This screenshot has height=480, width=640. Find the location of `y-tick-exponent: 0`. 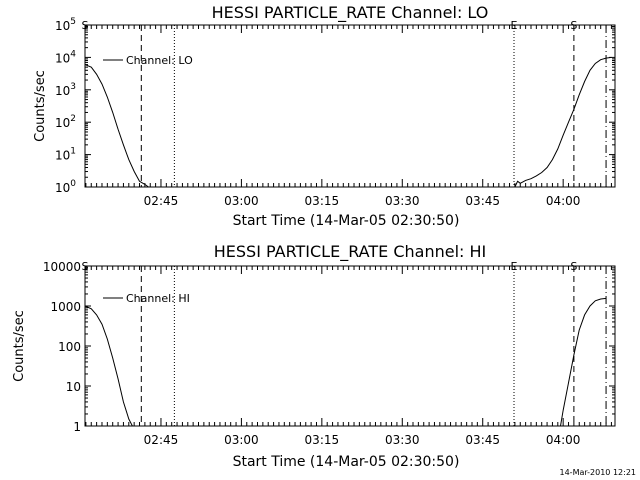

y-tick-exponent: 0 is located at coordinates (73, 184).